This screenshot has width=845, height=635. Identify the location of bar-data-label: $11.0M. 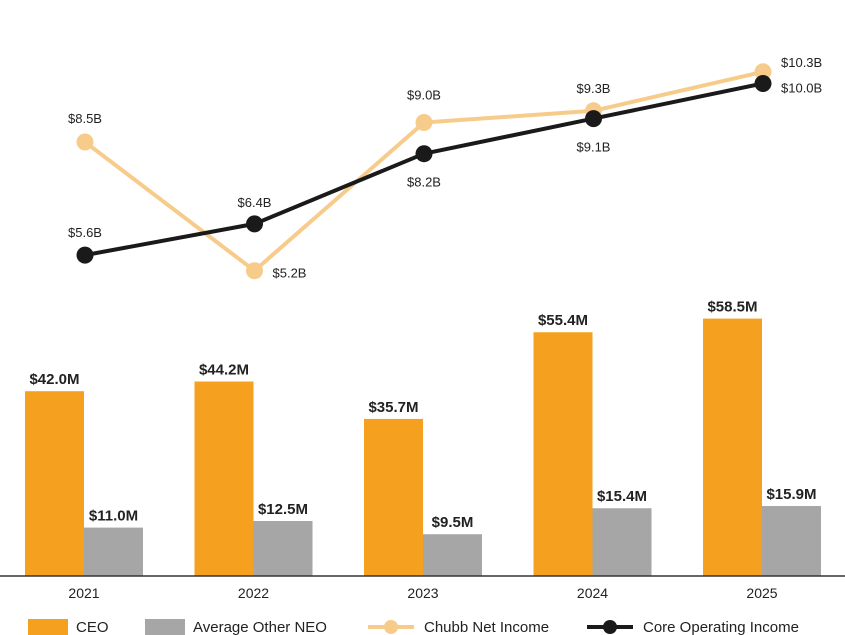
(113, 516).